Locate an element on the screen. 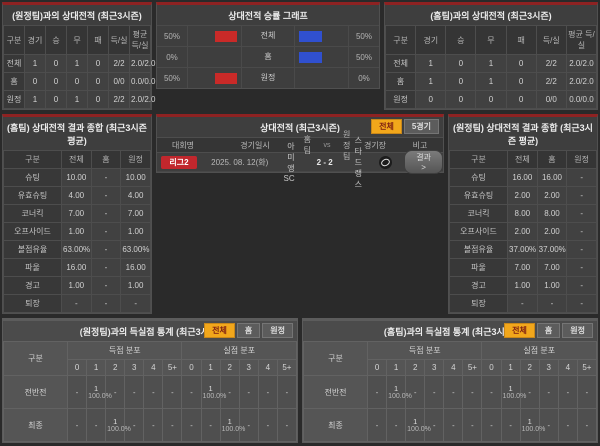 The width and height of the screenshot is (600, 446). panel-title-bar: (원정팀)과의 득실점 통계 (최근3시즌) 전체 홈 원정 is located at coordinates (150, 331).